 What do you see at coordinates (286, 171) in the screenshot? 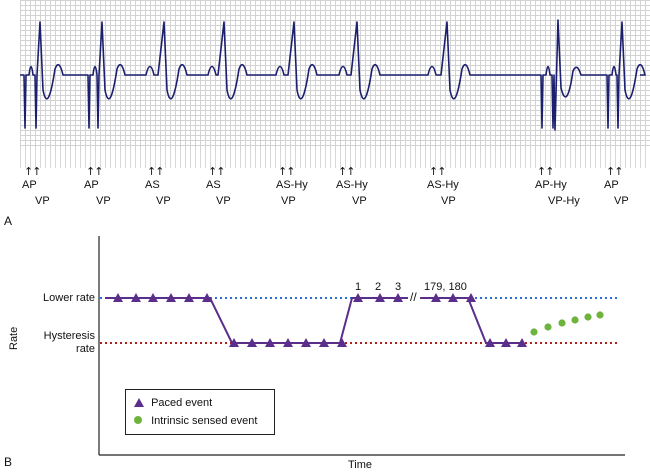
I see `beat-5-arrows: ↑↑` at bounding box center [286, 171].